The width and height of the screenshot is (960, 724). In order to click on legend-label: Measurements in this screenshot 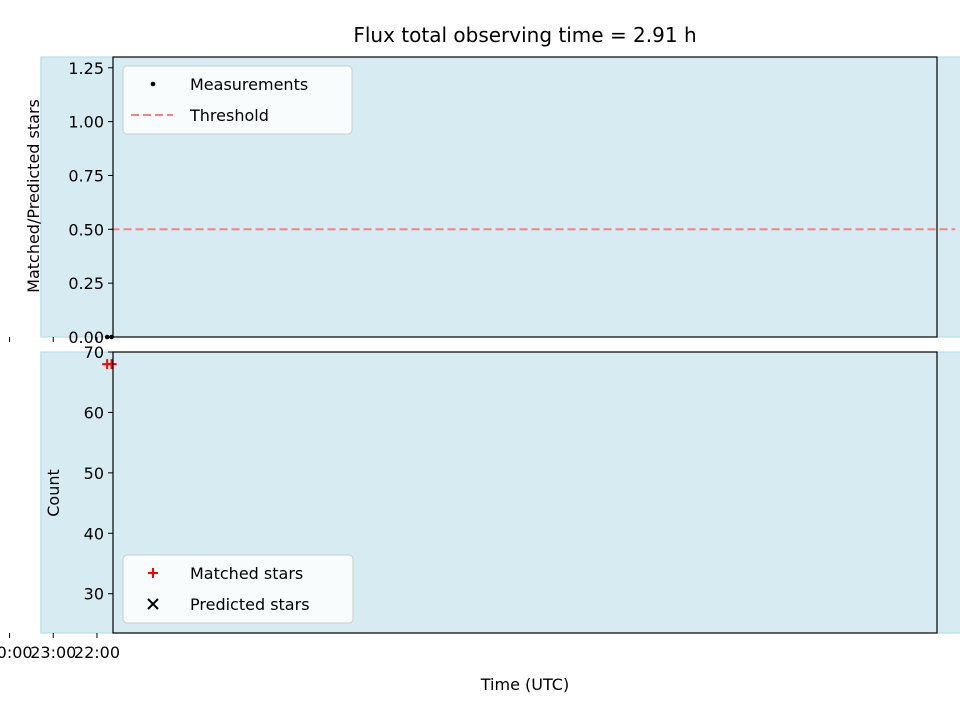, I will do `click(249, 84)`.